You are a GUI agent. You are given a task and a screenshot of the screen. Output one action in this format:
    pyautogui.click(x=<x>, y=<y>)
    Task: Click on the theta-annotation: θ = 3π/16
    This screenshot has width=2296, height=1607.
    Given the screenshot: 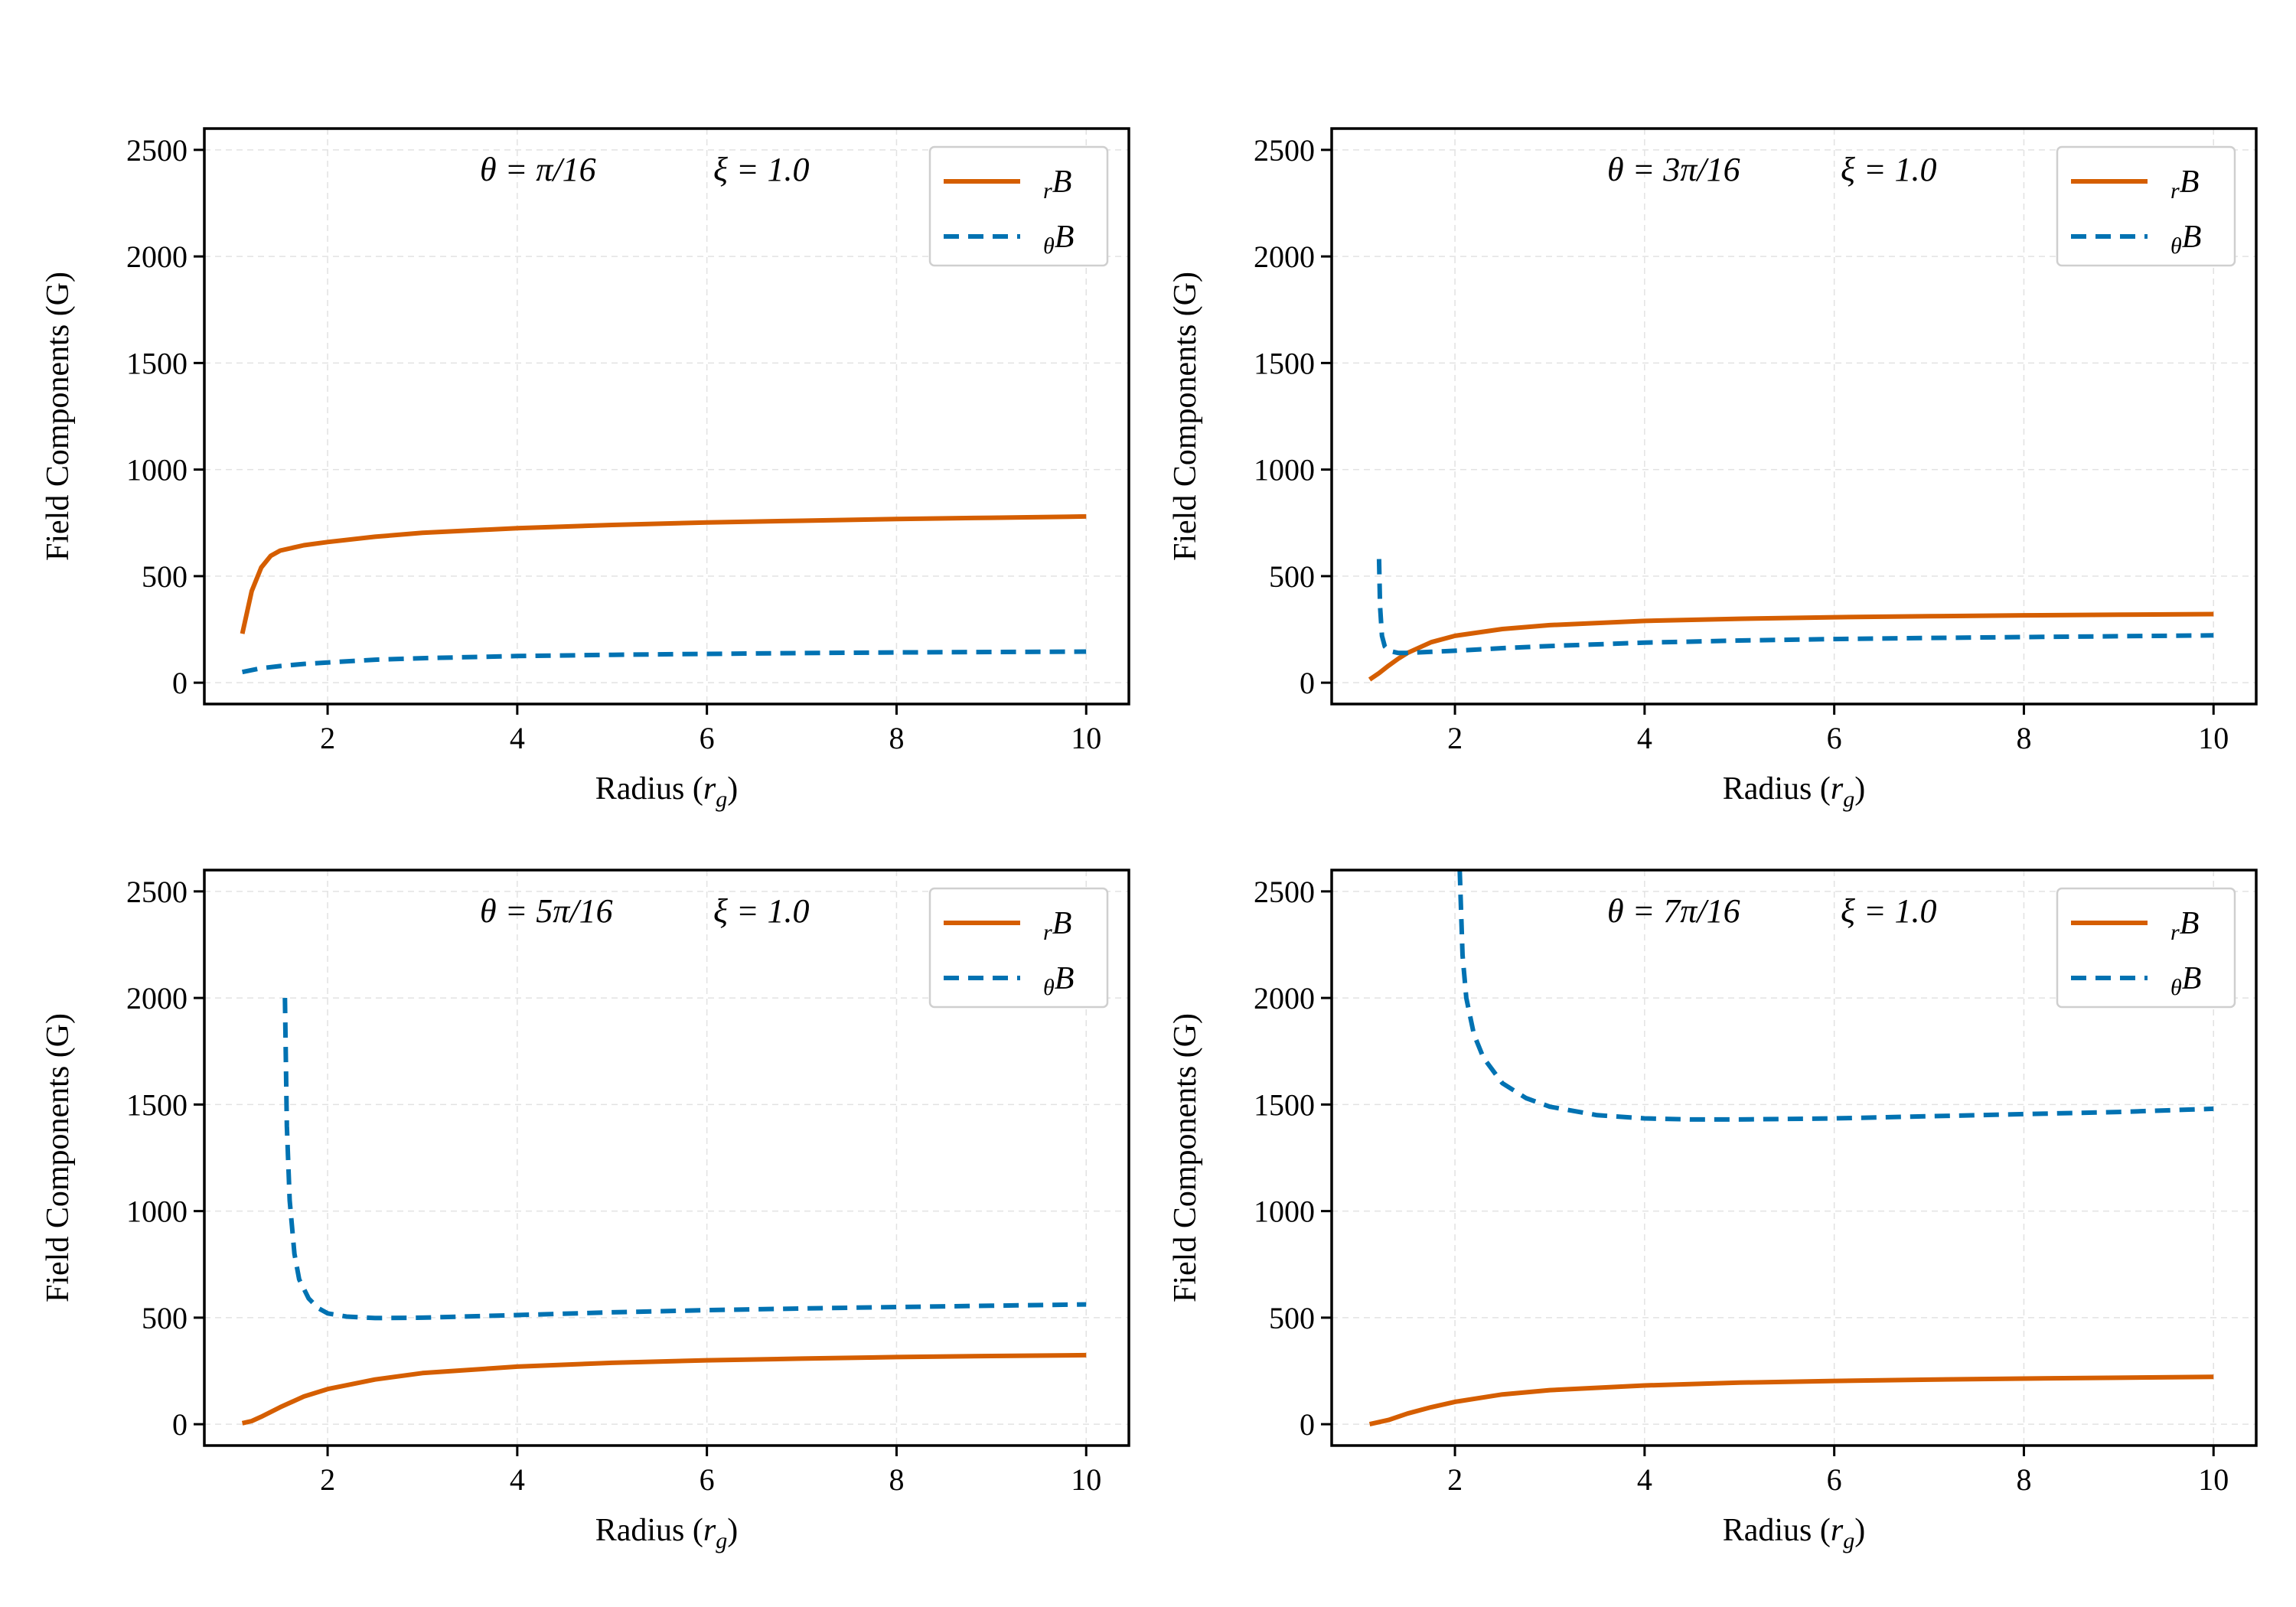 What is the action you would take?
    pyautogui.click(x=1673, y=169)
    